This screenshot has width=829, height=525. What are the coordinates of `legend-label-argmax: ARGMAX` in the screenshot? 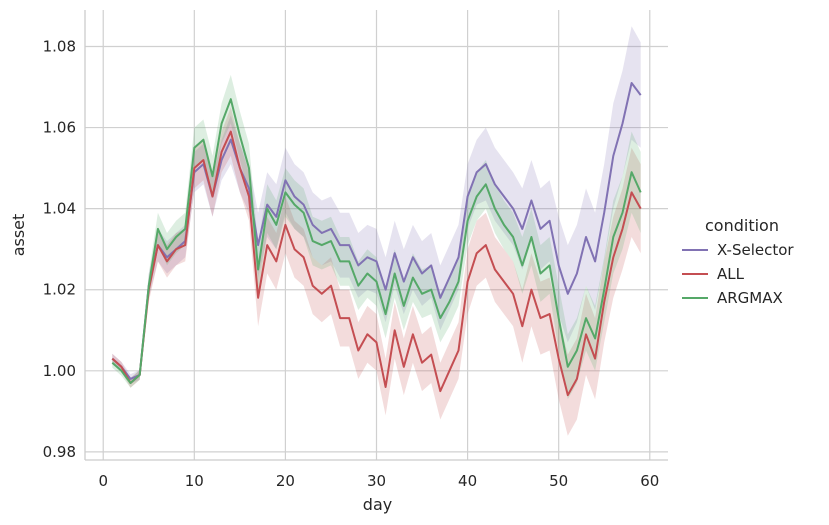 It's located at (750, 298).